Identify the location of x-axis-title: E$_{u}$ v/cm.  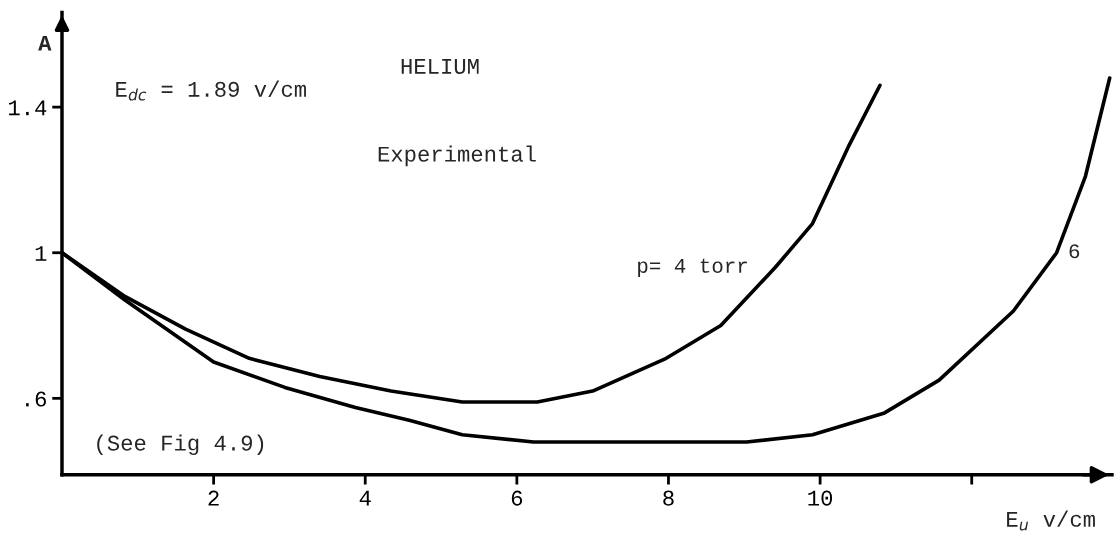
(1051, 520).